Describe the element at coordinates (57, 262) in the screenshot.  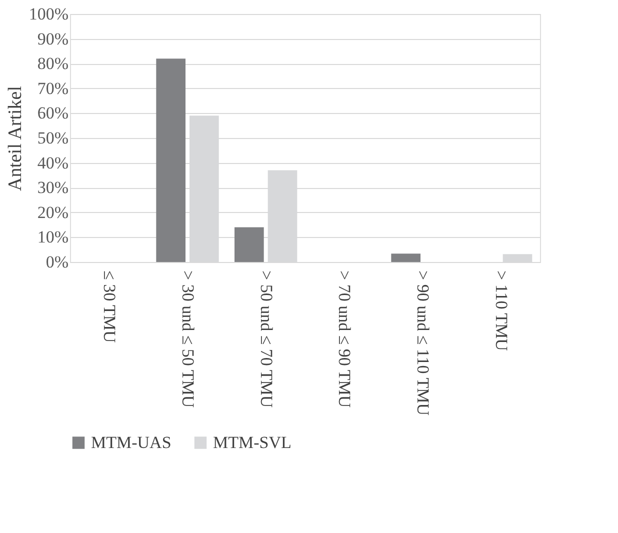
I see `y-tick-label: 0%` at that location.